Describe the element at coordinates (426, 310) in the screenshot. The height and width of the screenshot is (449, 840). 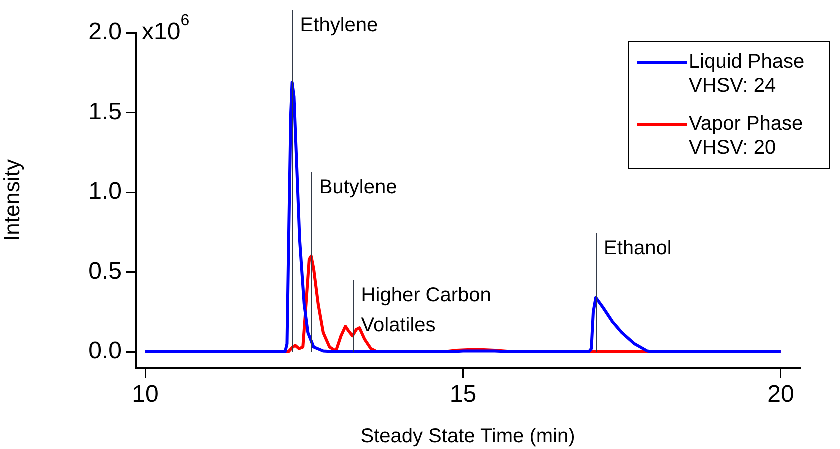
I see `ref-line-label: Higher Carbon Volatiles` at that location.